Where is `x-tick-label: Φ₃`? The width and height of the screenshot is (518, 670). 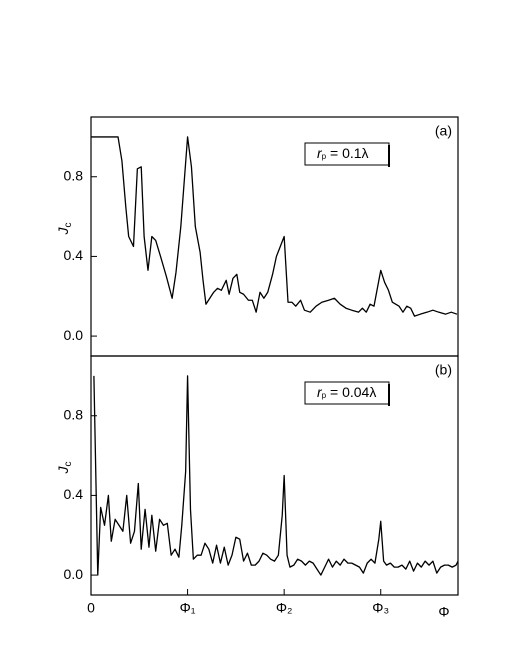
x-tick-label: Φ₃ is located at coordinates (380, 608).